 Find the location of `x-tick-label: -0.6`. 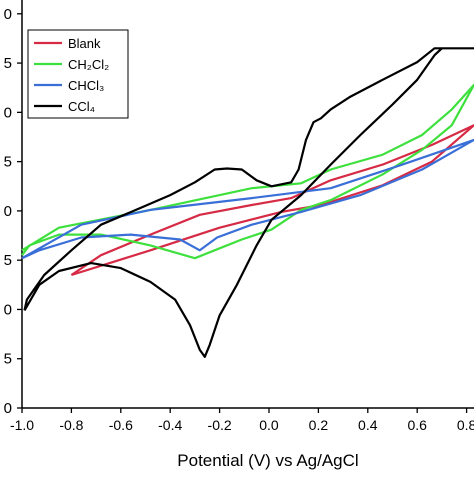

x-tick-label: -0.6 is located at coordinates (121, 425).